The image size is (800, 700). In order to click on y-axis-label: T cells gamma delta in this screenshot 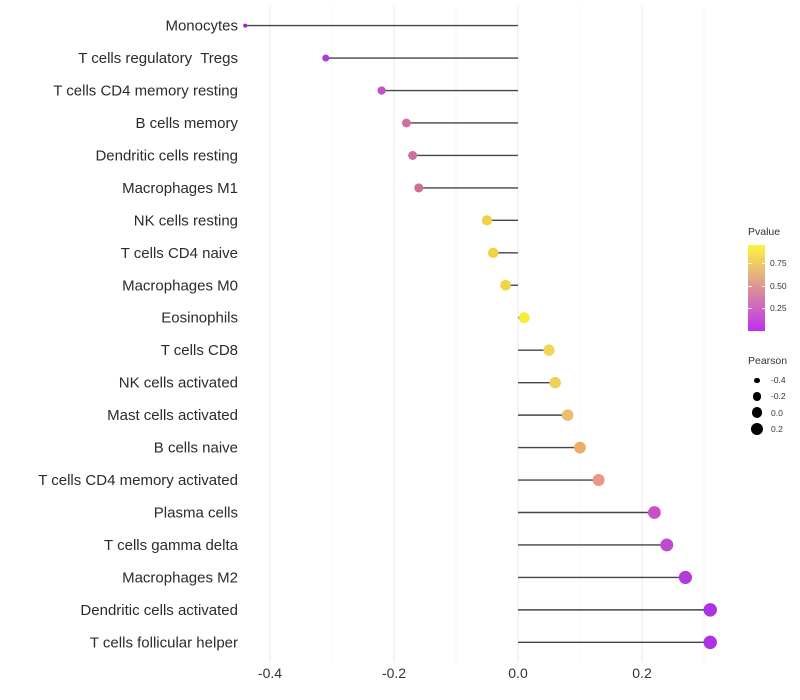, I will do `click(171, 545)`.